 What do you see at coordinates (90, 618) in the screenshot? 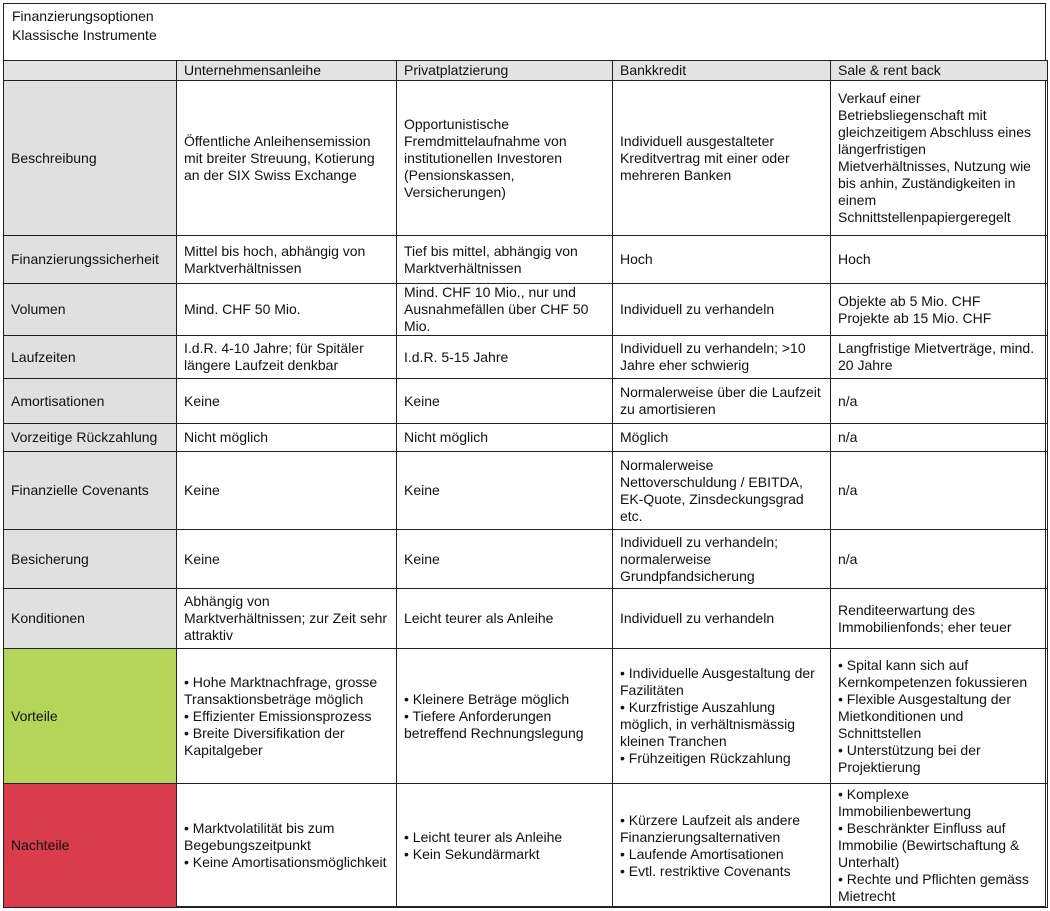
I see `row-label: Konditionen` at bounding box center [90, 618].